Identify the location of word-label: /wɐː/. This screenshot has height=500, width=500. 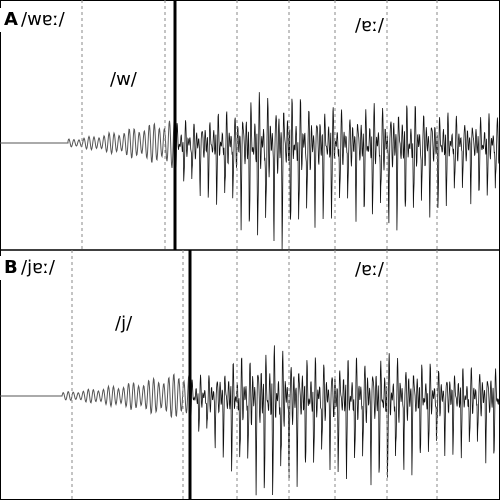
(43, 19).